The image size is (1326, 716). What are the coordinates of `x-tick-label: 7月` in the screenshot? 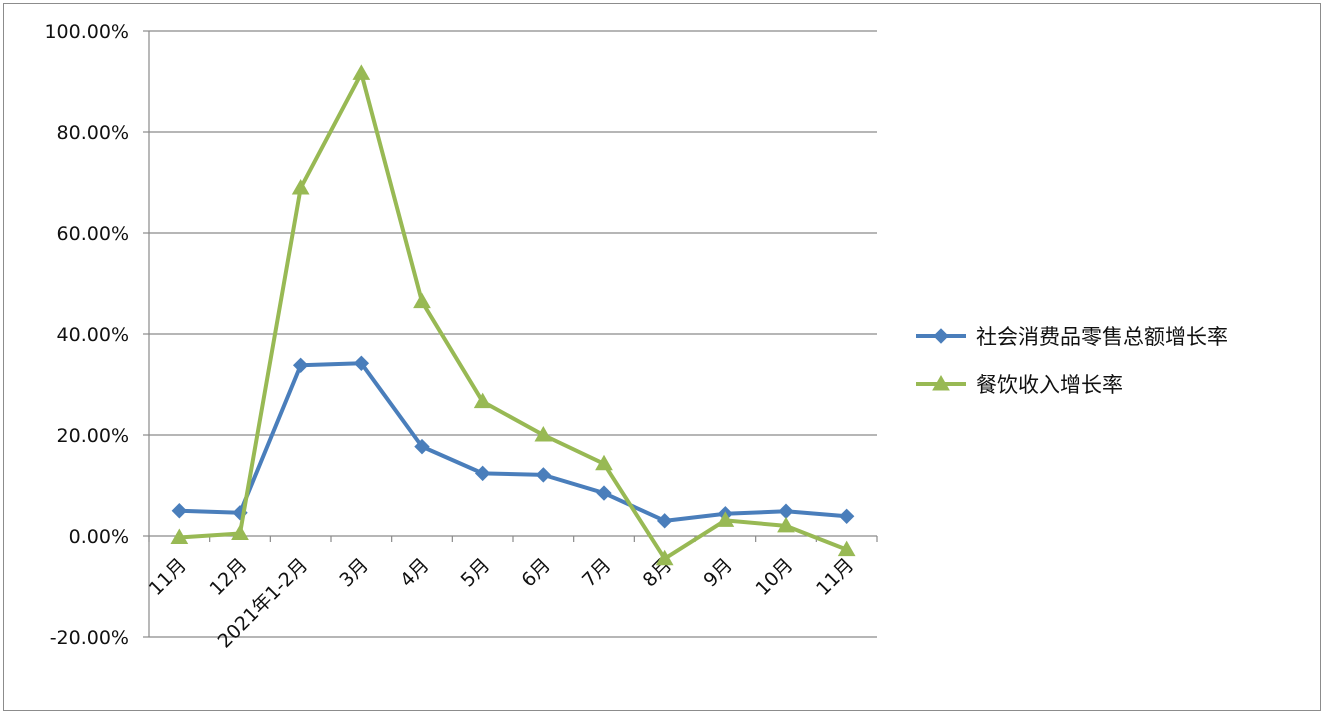 It's located at (597, 573).